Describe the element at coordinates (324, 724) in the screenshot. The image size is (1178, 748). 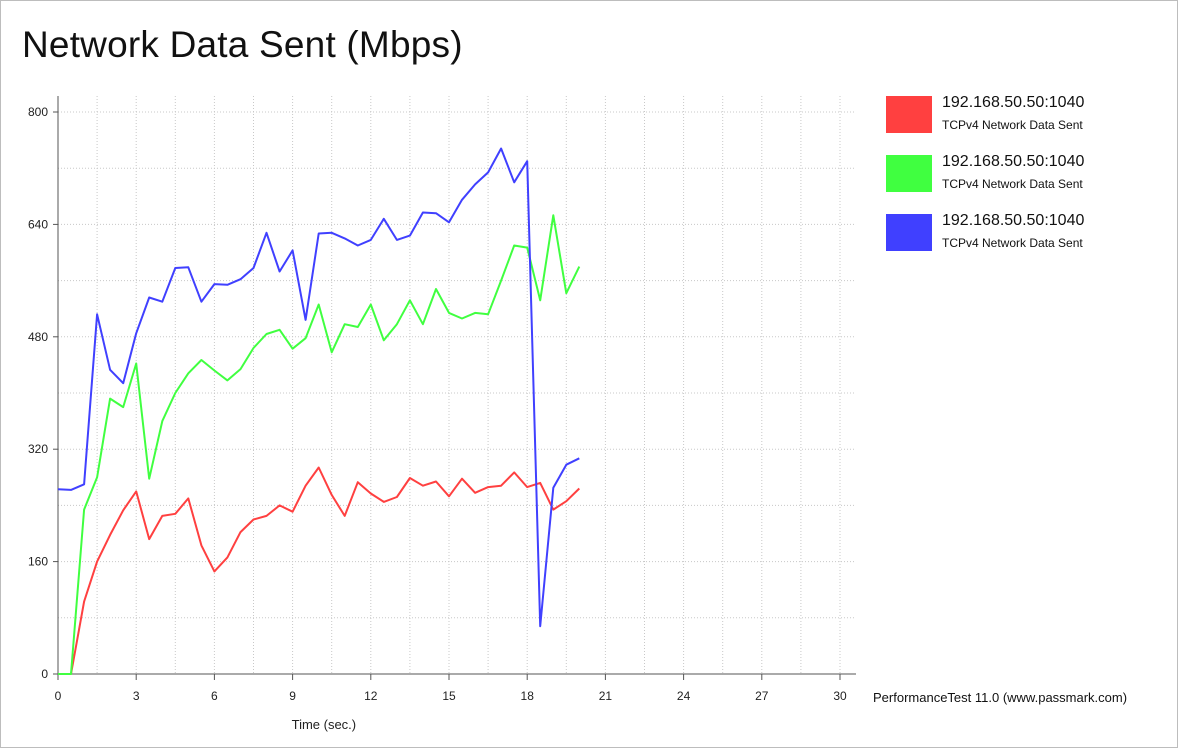
I see `x-axis-label: Time (sec.)` at that location.